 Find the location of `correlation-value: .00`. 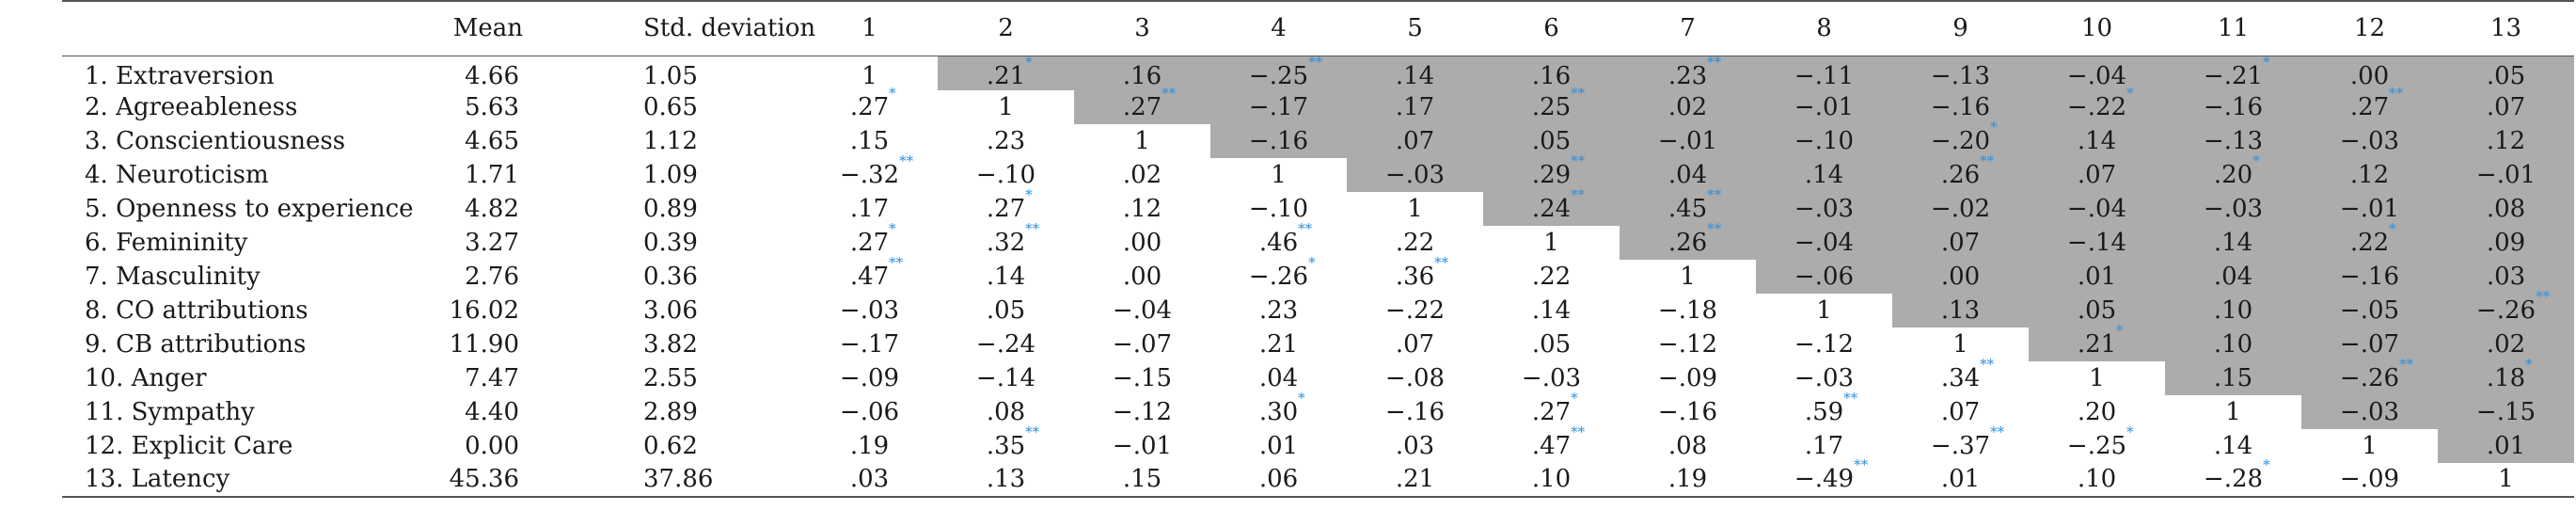

correlation-value: .00 is located at coordinates (1142, 277).